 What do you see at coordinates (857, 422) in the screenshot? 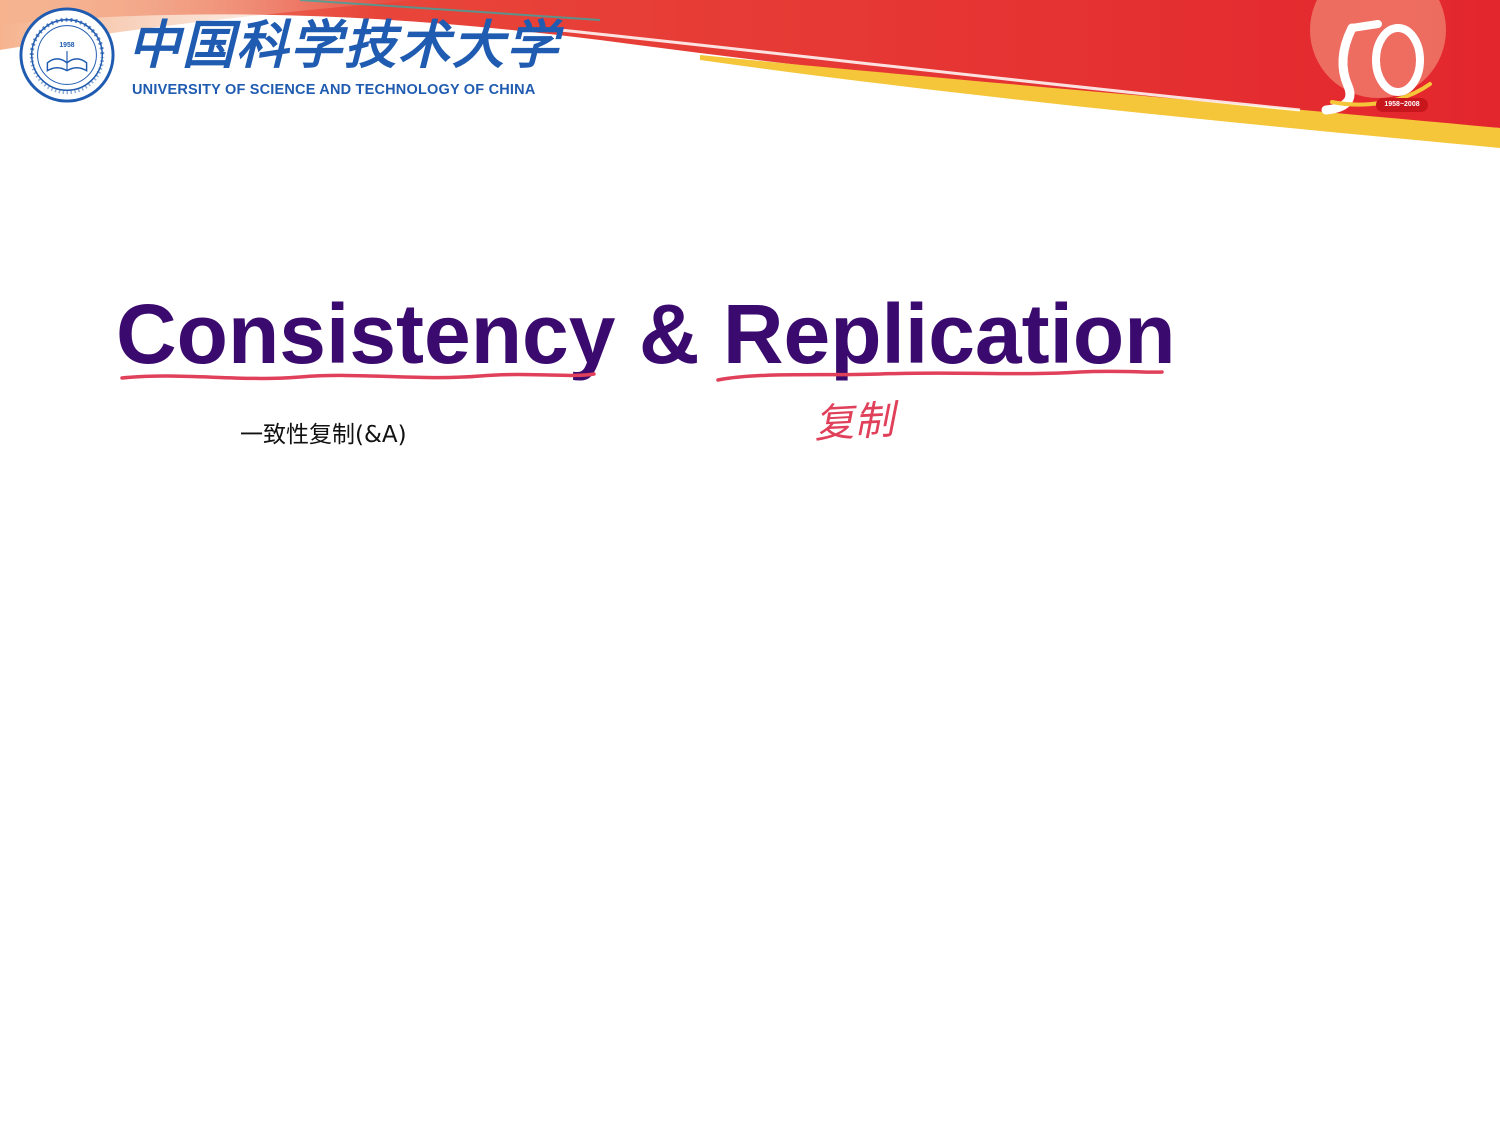
I see `handwritten-note: 复制` at bounding box center [857, 422].